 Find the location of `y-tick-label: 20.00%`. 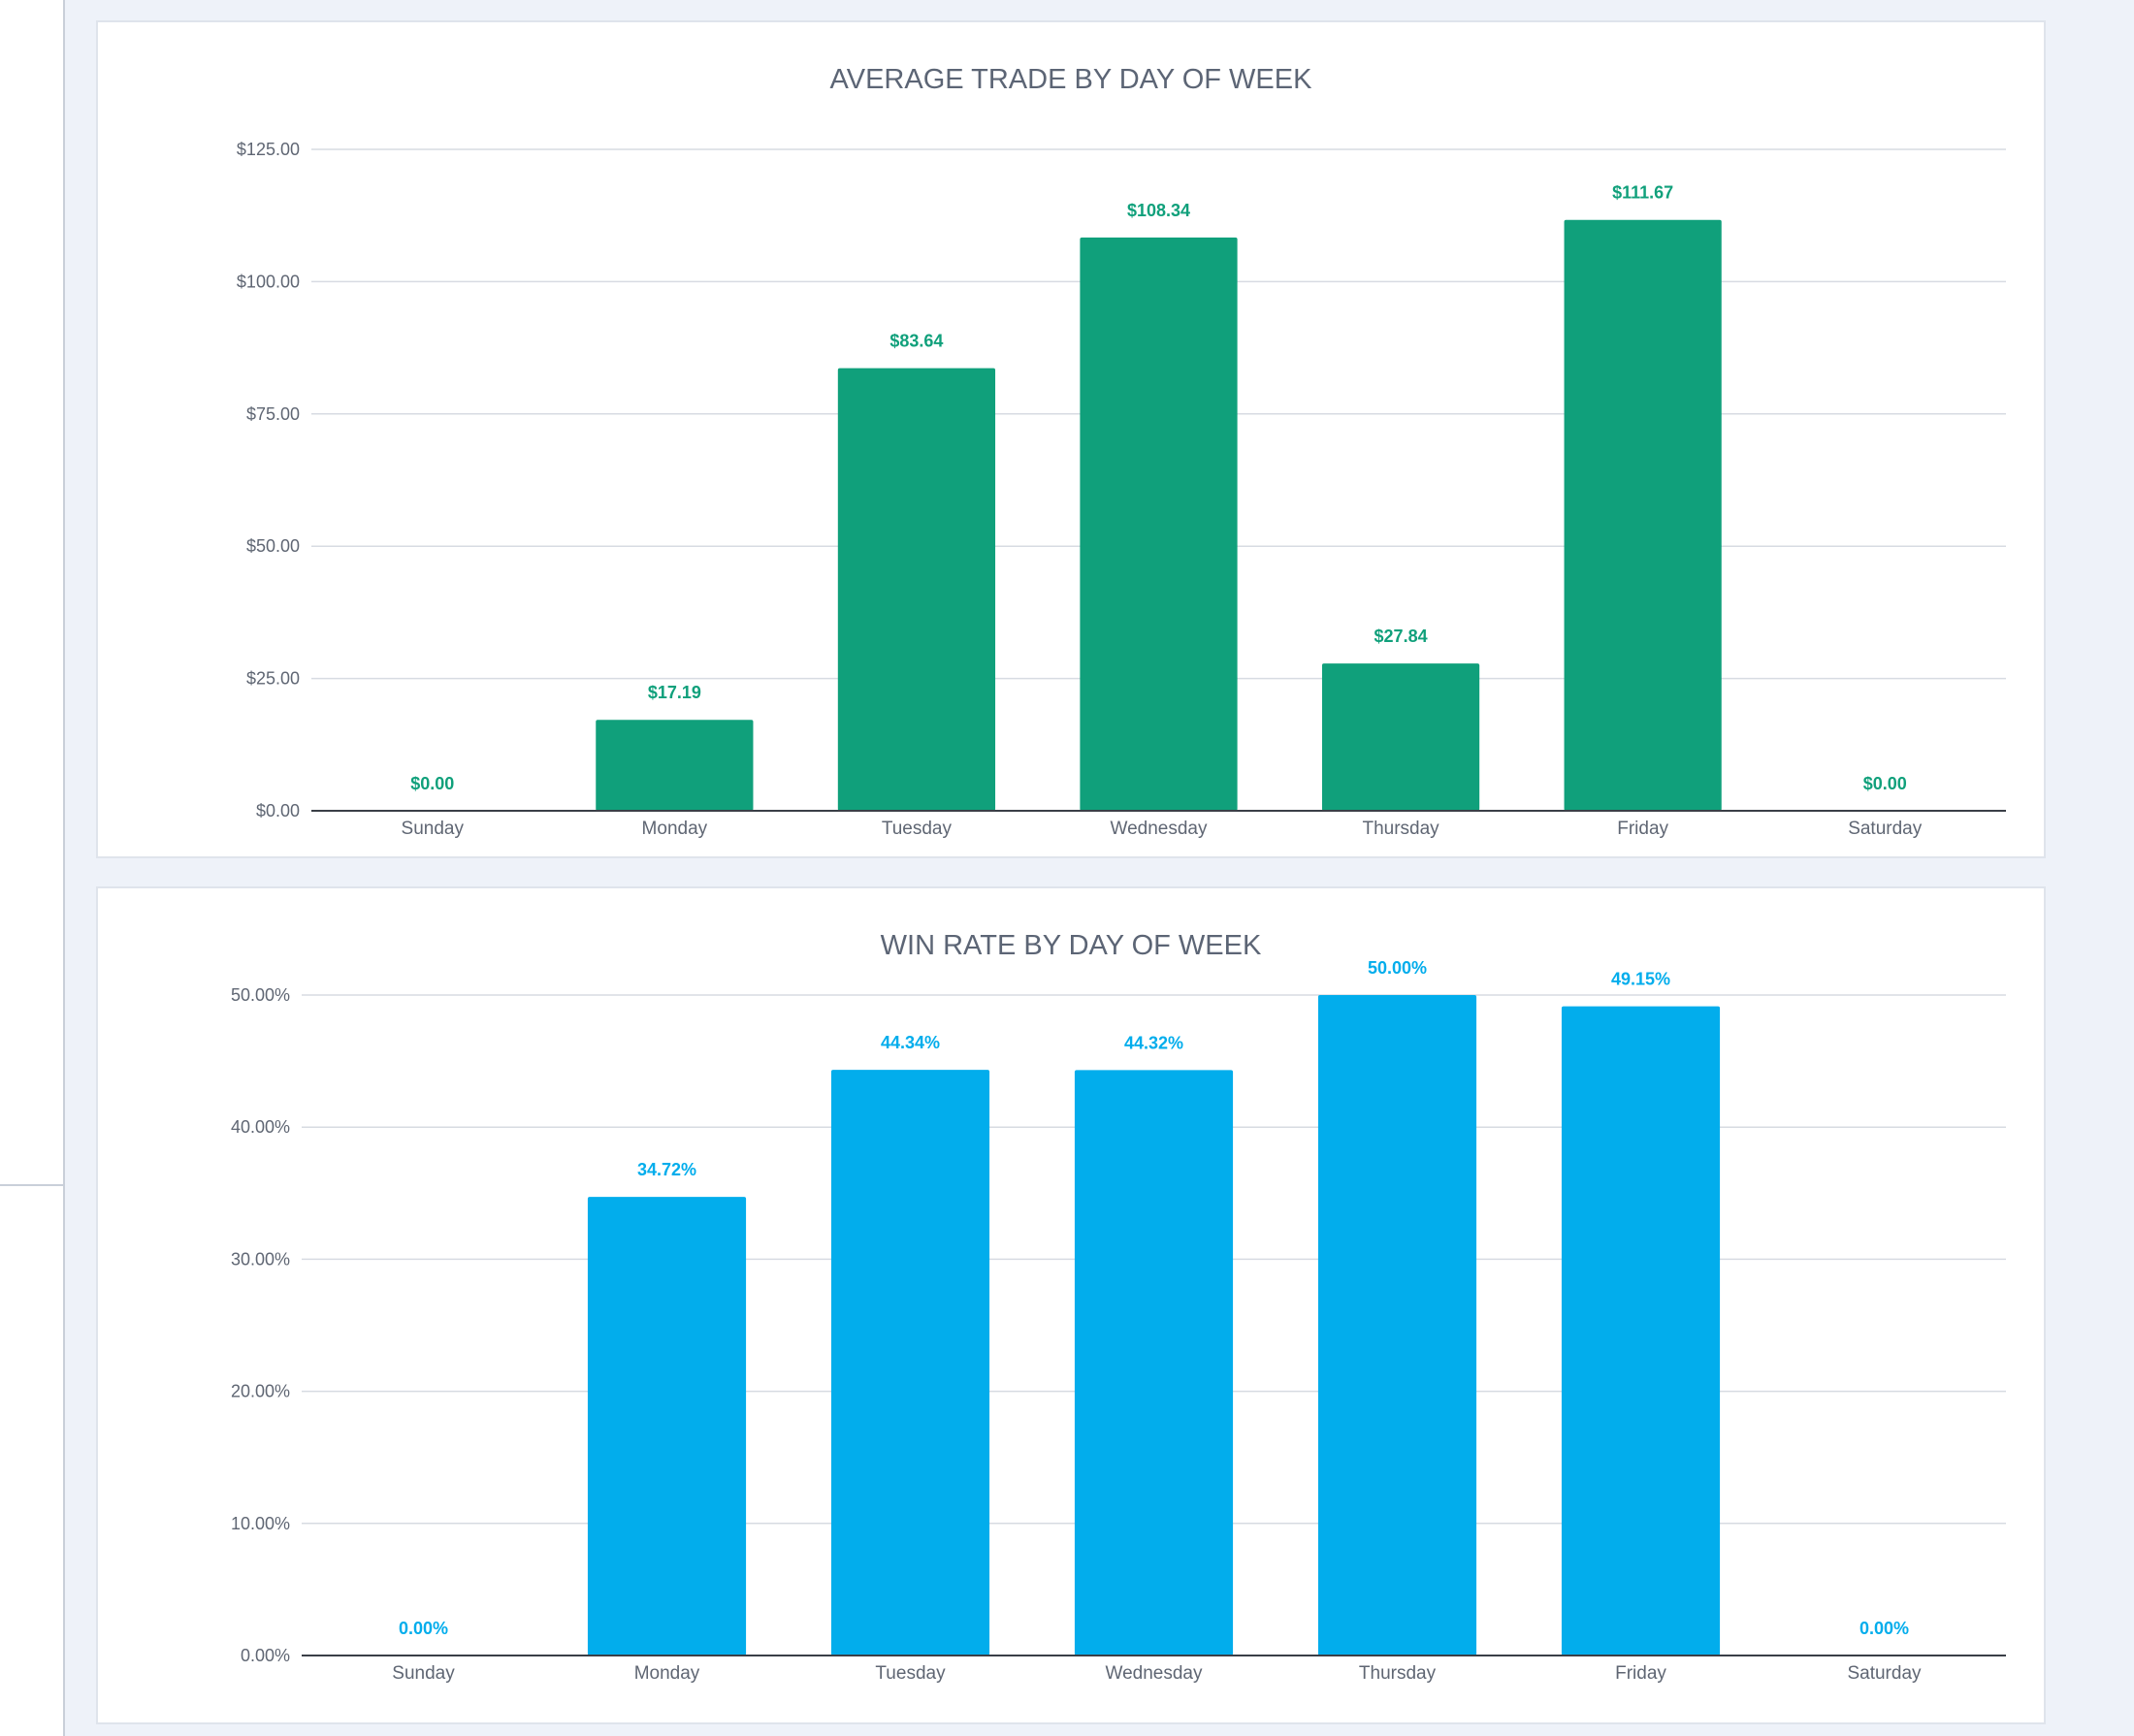

y-tick-label: 20.00% is located at coordinates (260, 1391).